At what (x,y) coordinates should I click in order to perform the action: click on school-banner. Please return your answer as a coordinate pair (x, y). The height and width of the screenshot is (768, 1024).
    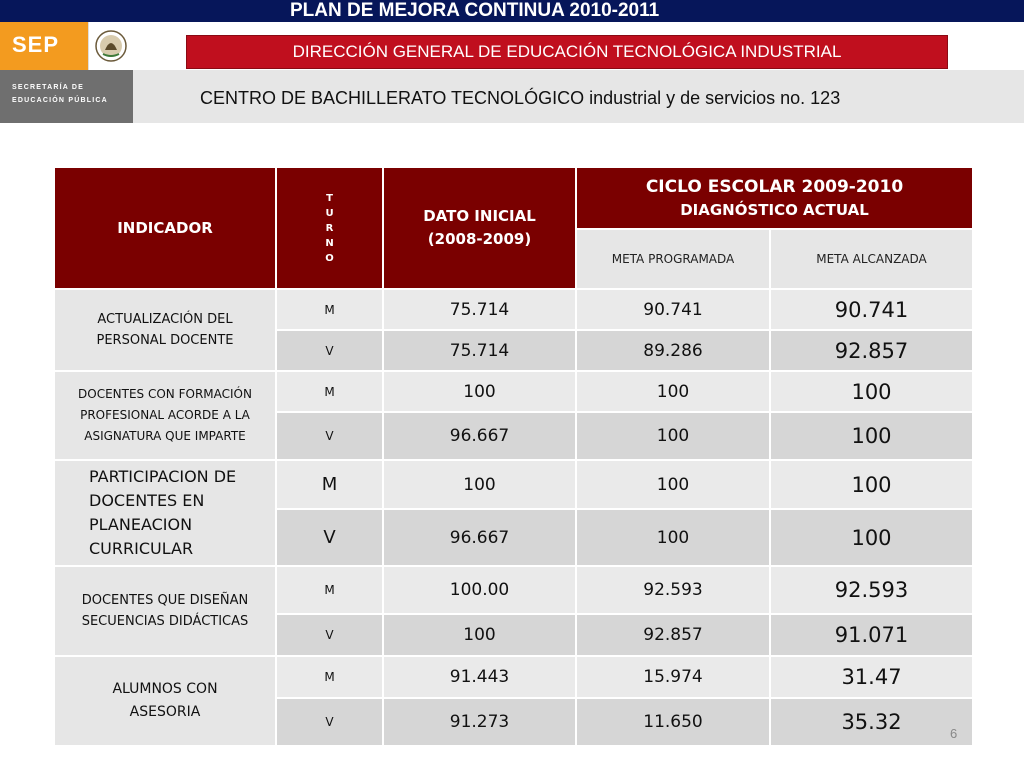
    Looking at the image, I should click on (578, 96).